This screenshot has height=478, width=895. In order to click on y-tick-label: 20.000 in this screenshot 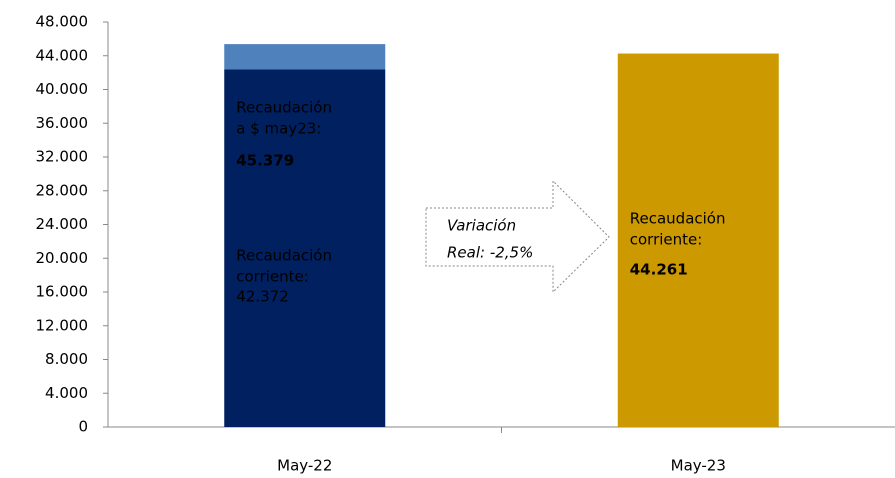, I will do `click(62, 258)`.